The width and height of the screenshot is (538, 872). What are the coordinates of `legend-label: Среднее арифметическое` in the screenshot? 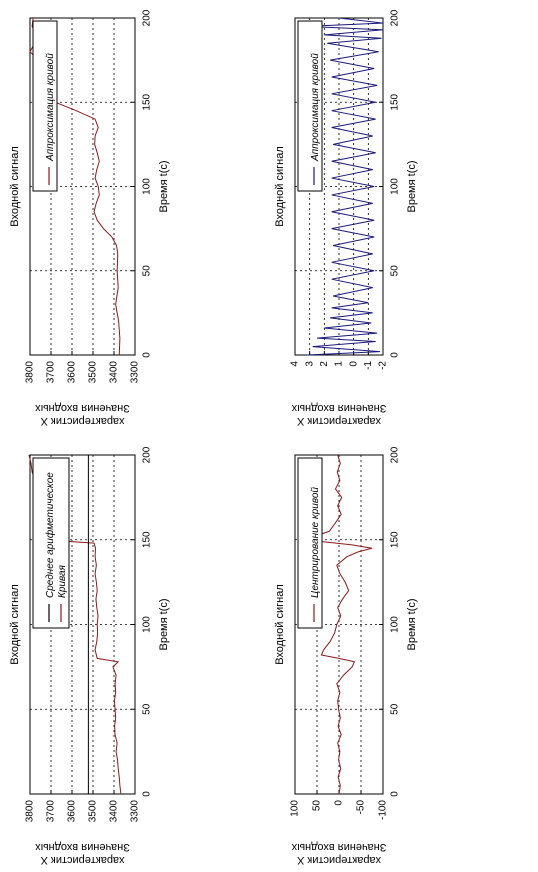 It's located at (50, 535).